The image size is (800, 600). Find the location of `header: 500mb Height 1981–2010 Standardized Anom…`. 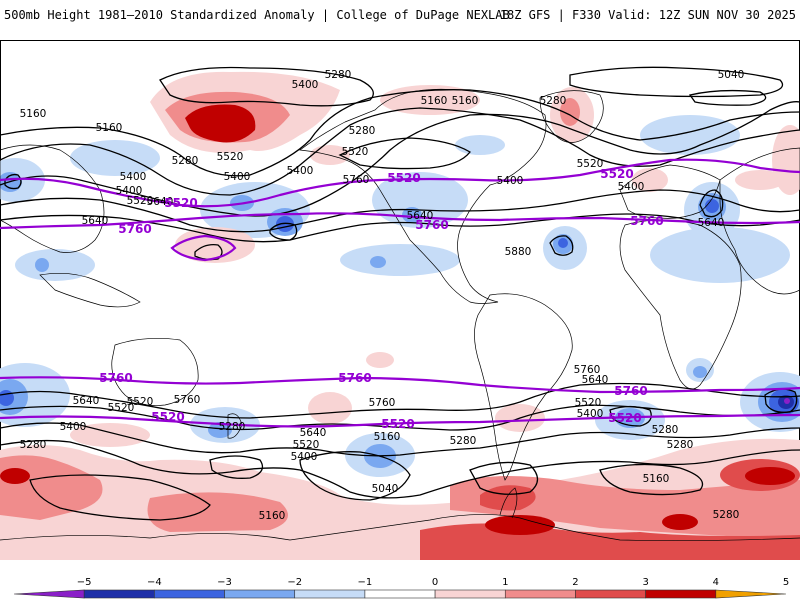

header: 500mb Height 1981–2010 Standardized Anom… is located at coordinates (400, 18).